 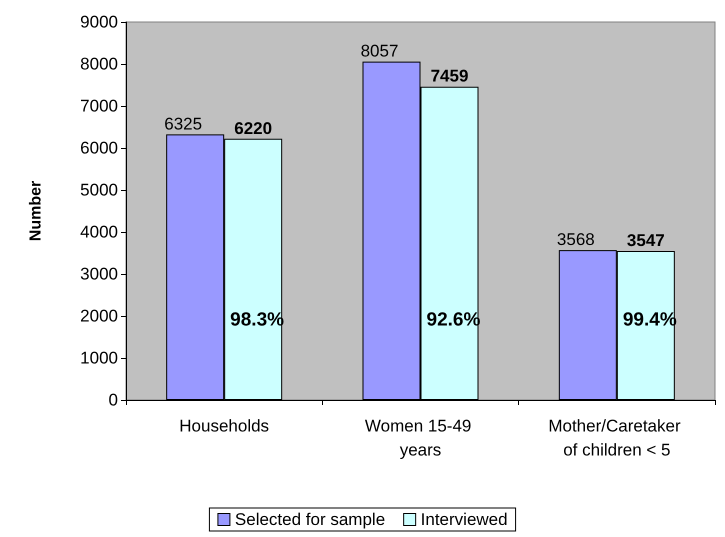 I want to click on y-tick-label: 7000, so click(x=99, y=106).